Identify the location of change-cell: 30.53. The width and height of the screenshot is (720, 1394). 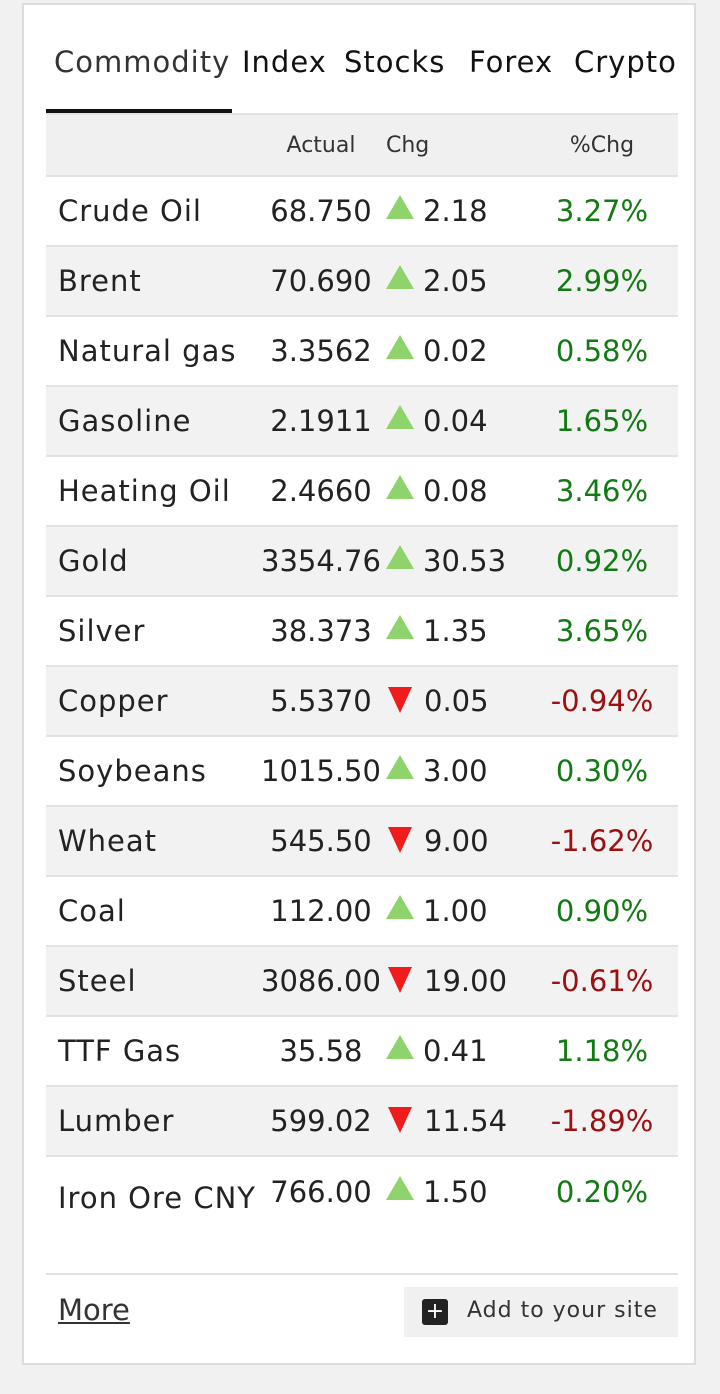
(456, 561).